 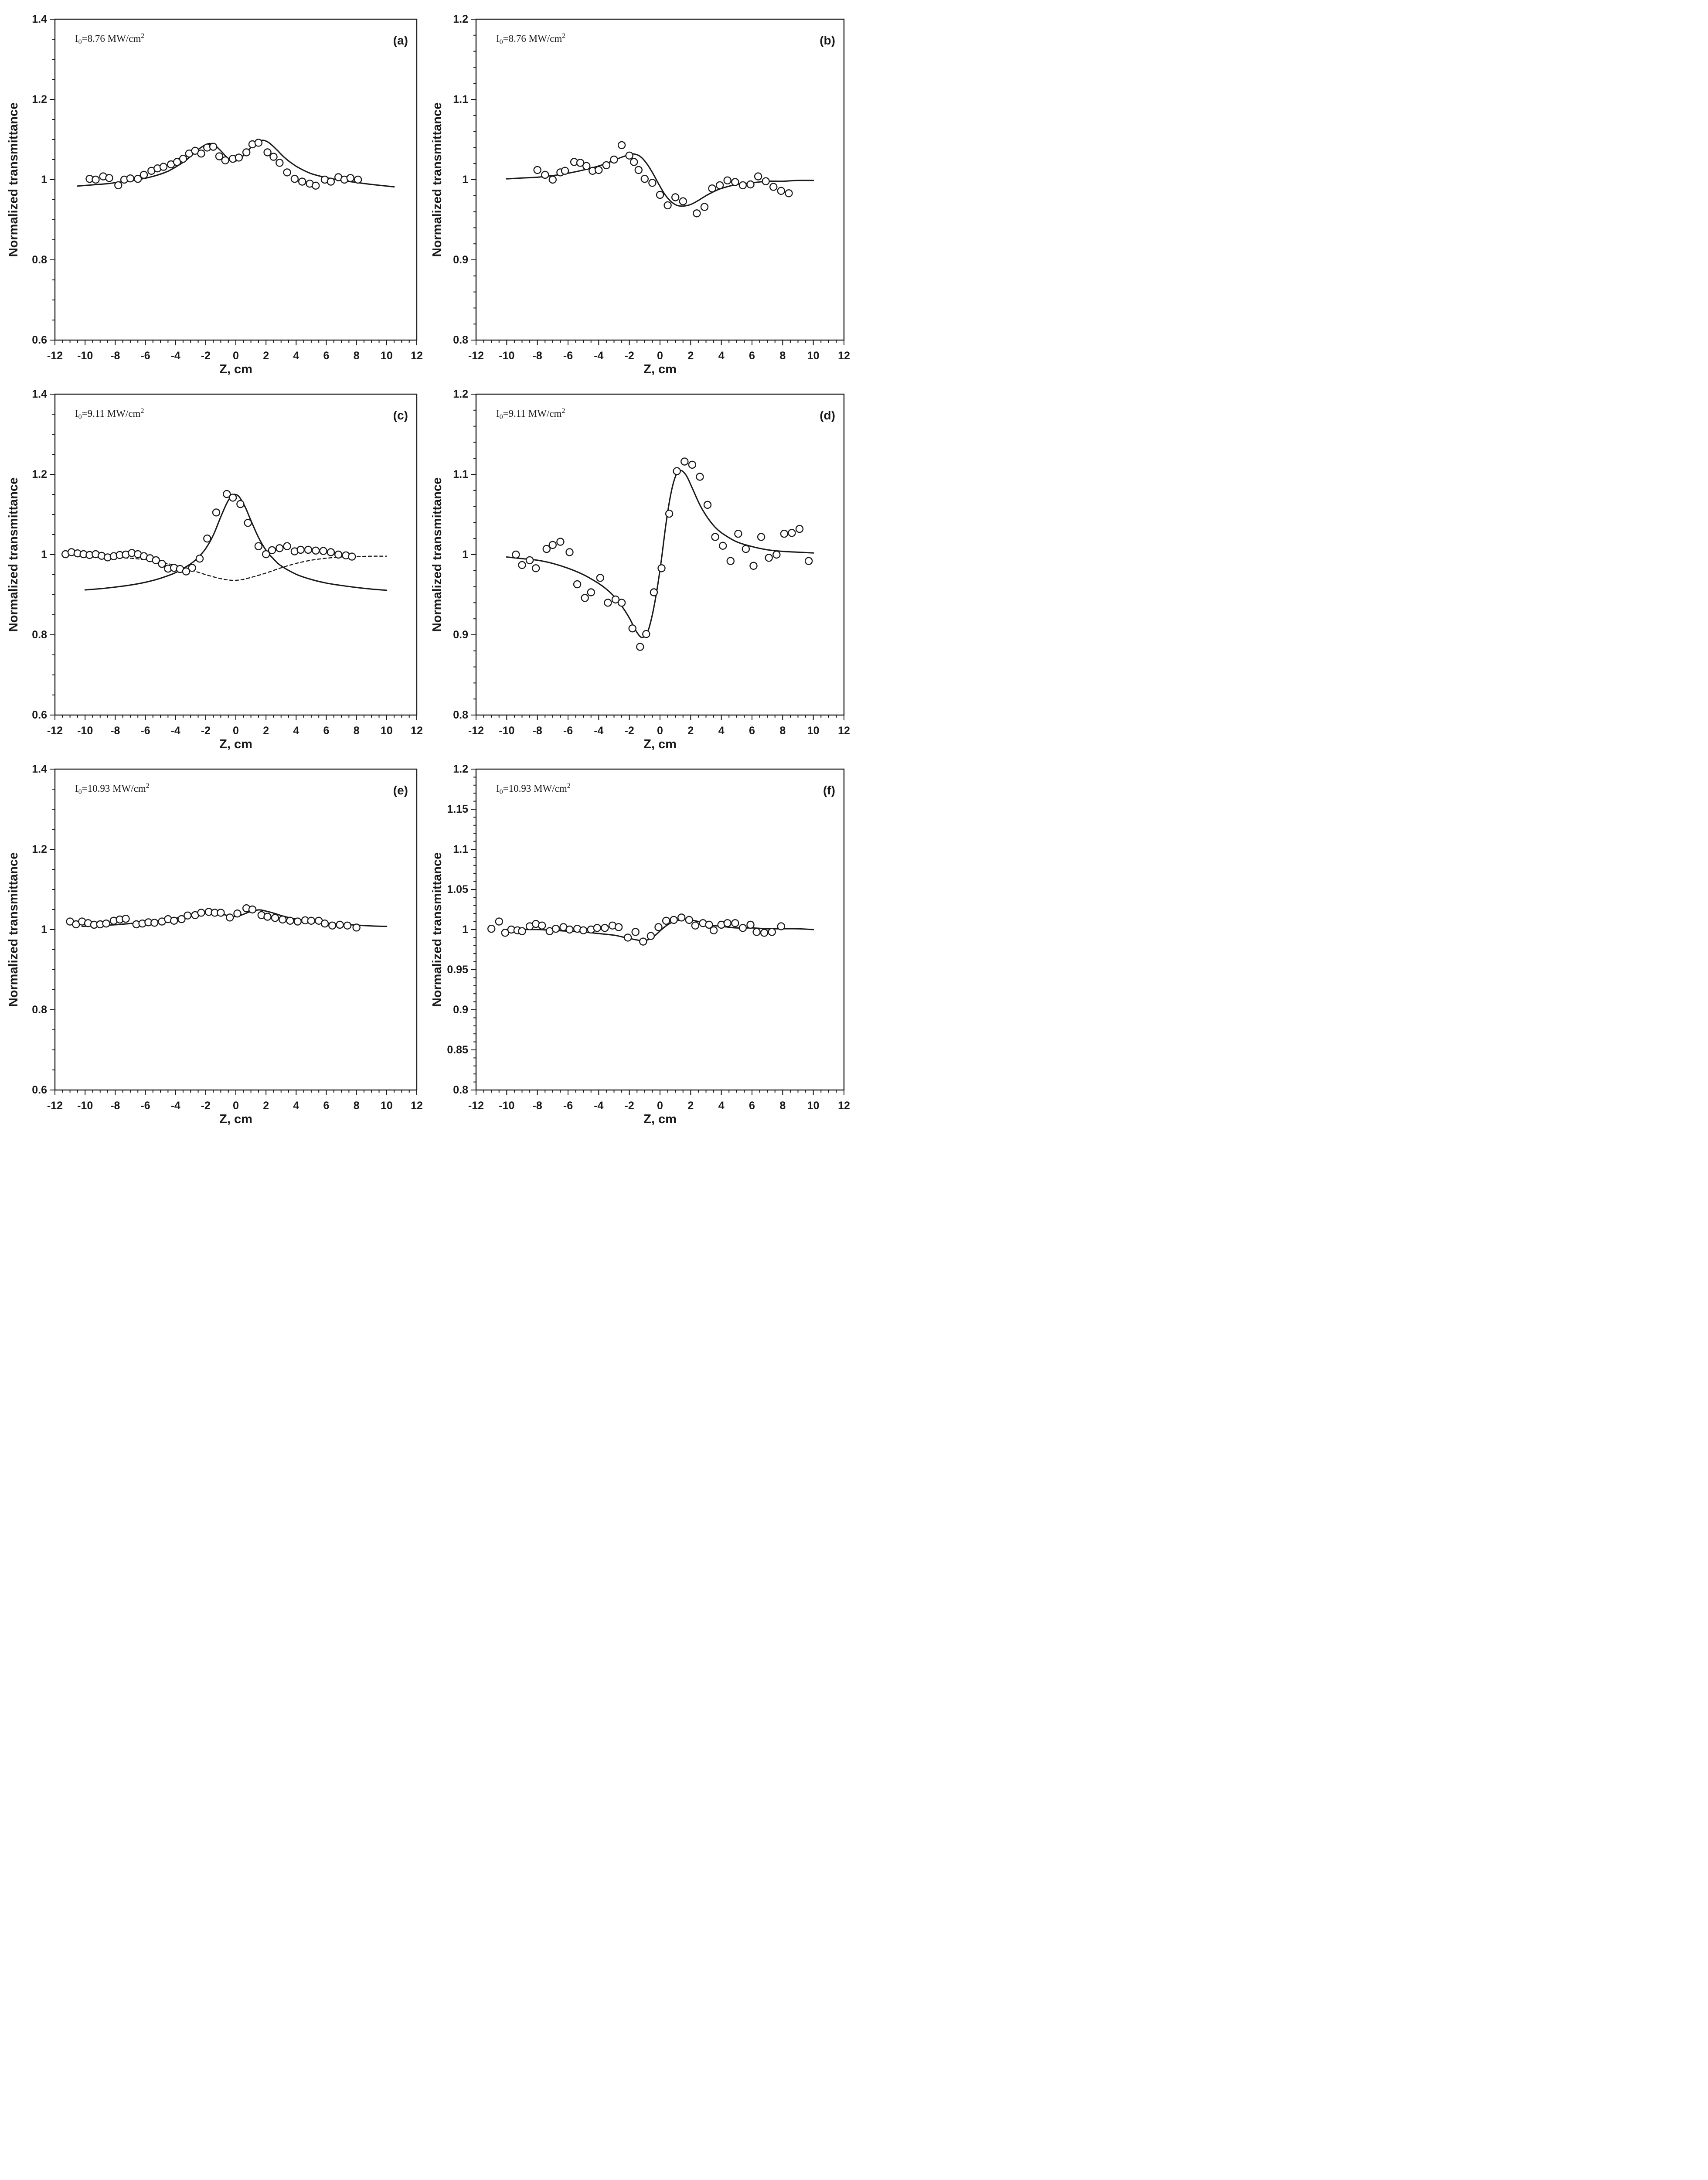 I want to click on y-tick-label: 0.6, so click(x=40, y=1090).